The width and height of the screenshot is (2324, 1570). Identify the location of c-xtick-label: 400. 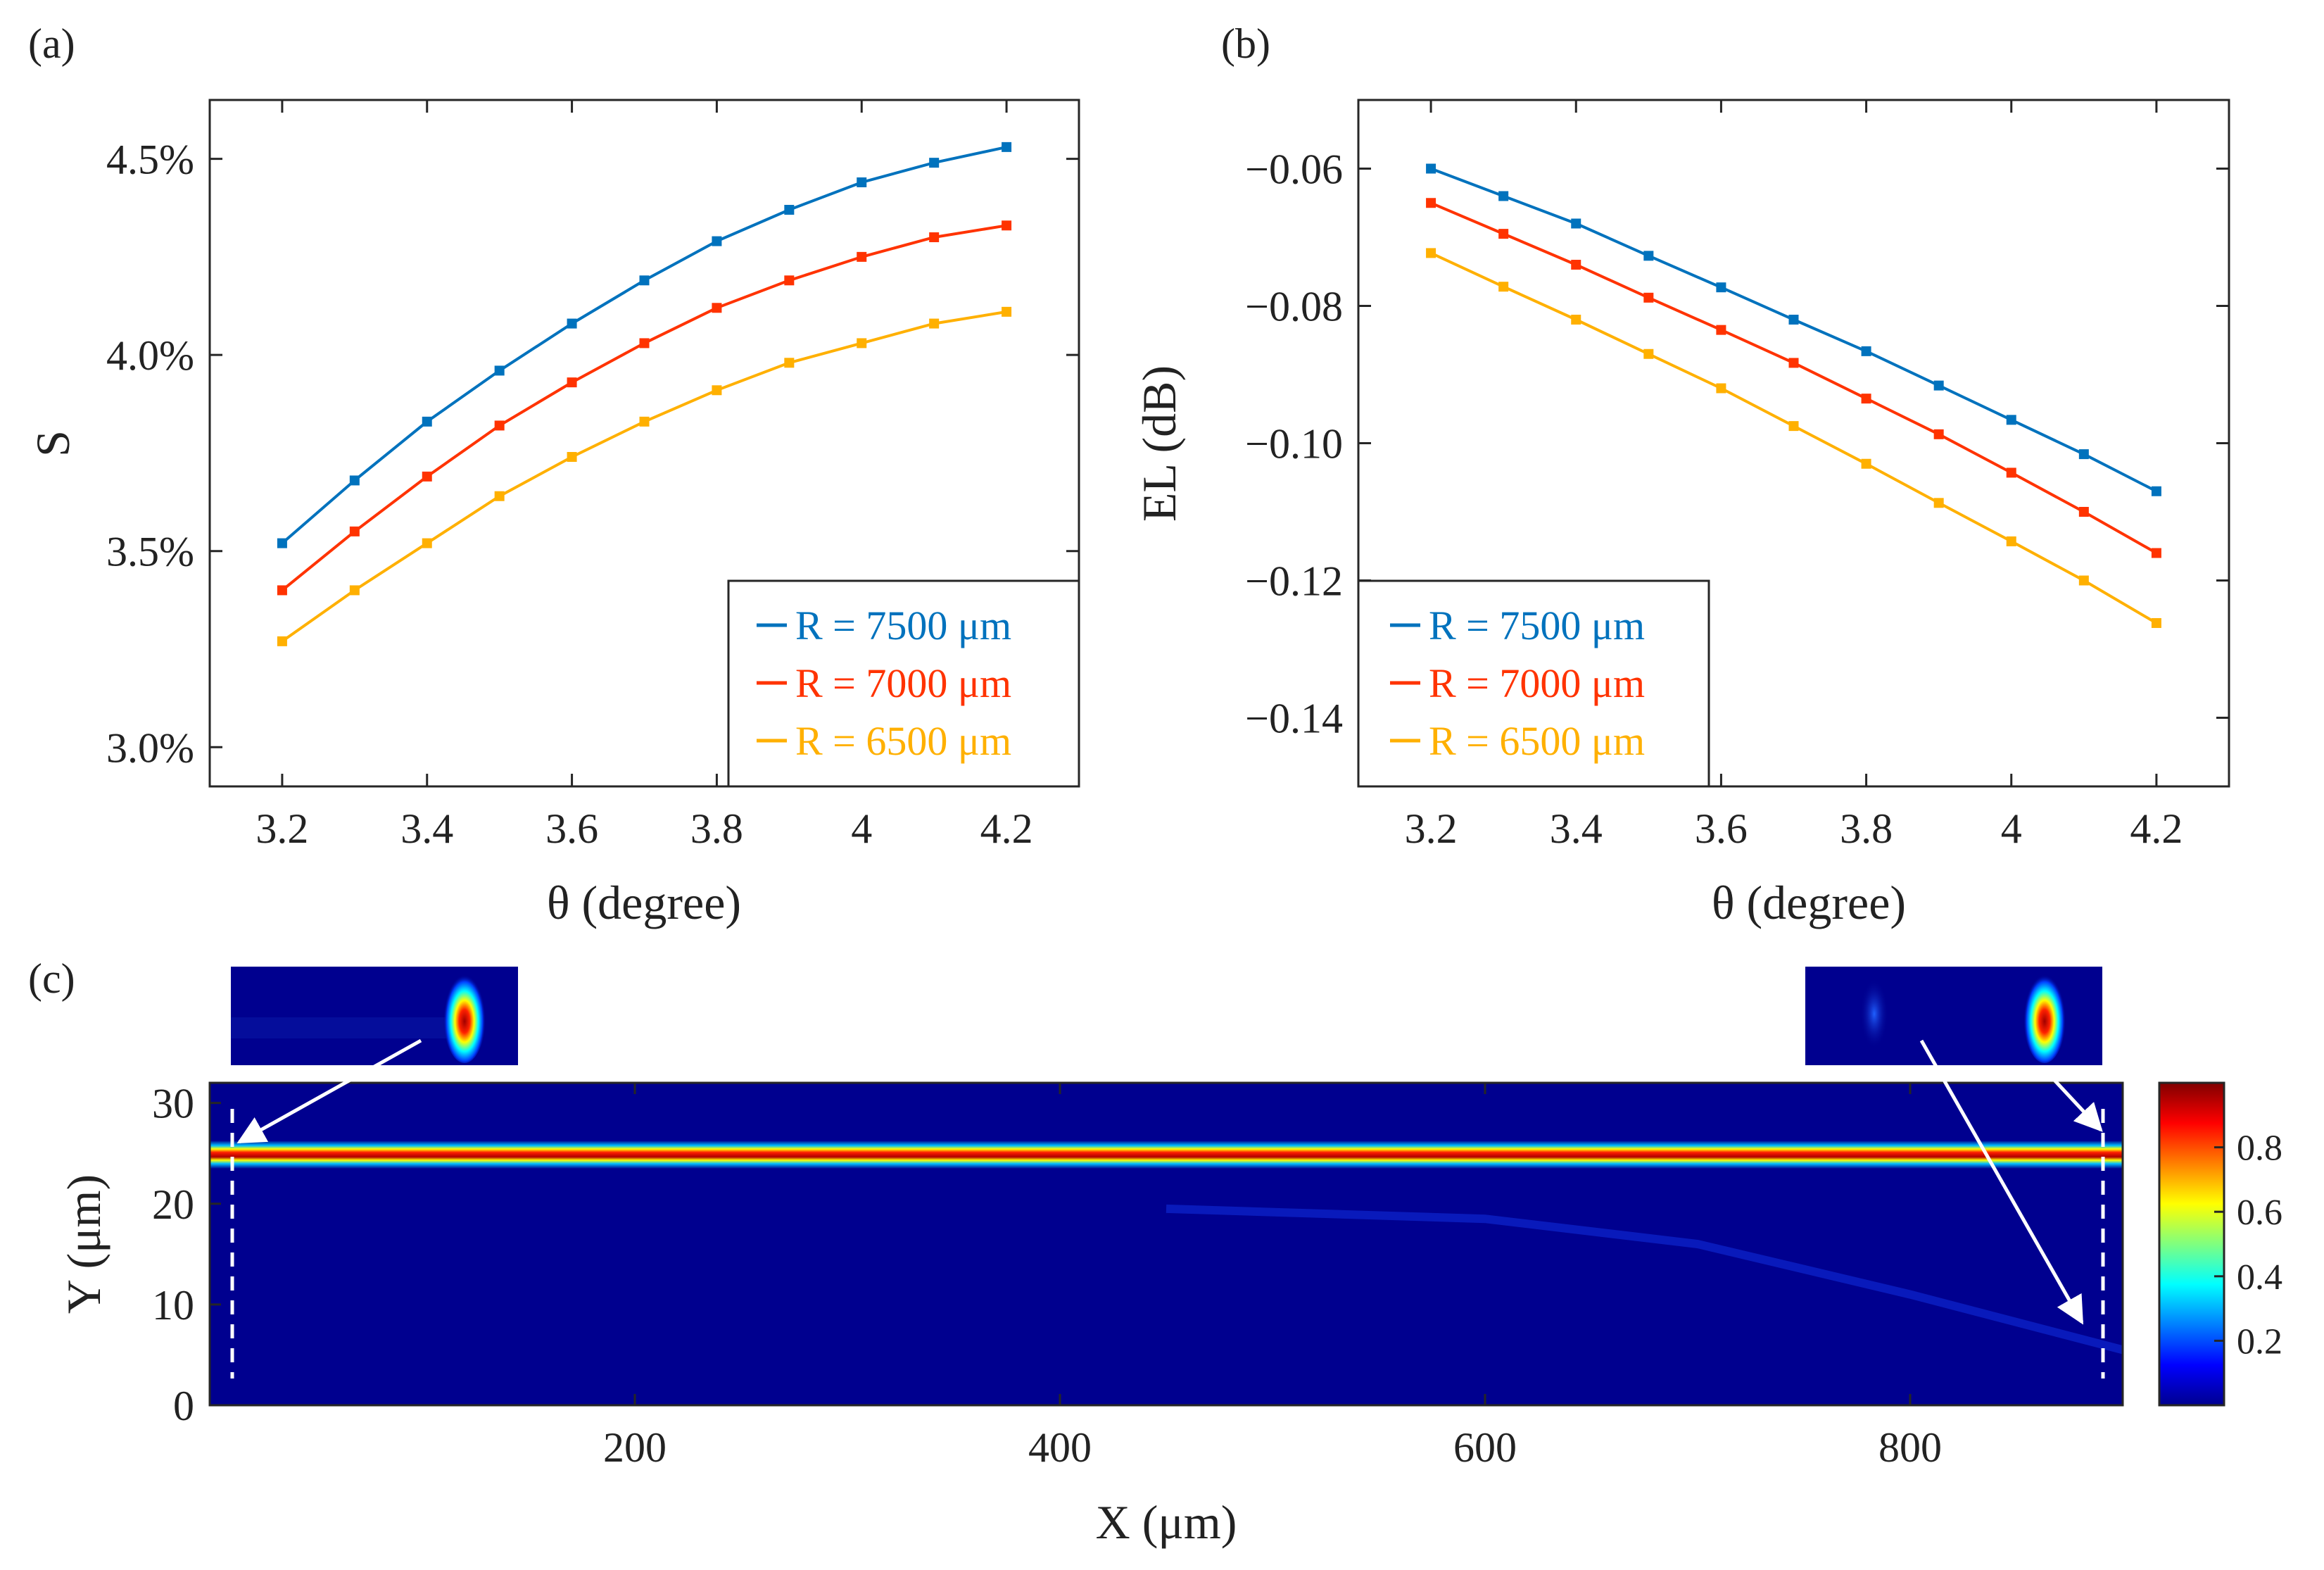
(1060, 1447).